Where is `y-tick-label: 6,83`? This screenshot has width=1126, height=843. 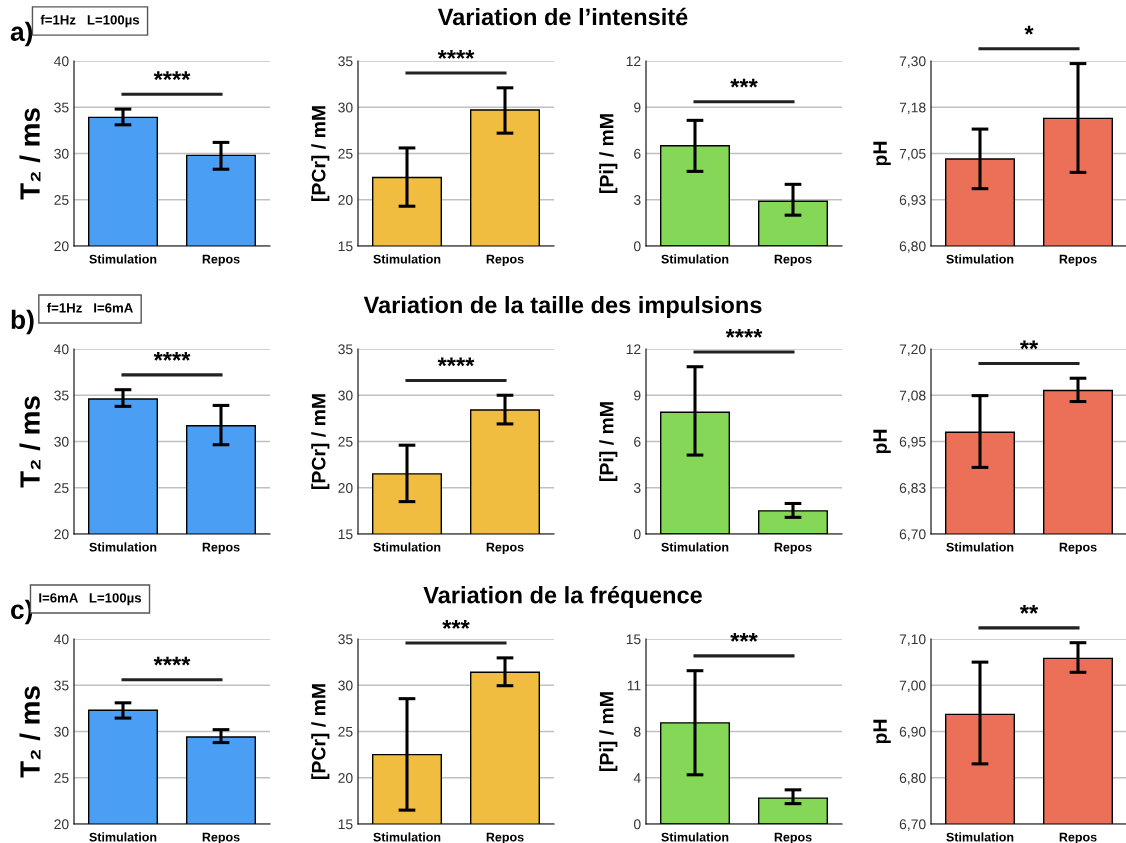
y-tick-label: 6,83 is located at coordinates (912, 489).